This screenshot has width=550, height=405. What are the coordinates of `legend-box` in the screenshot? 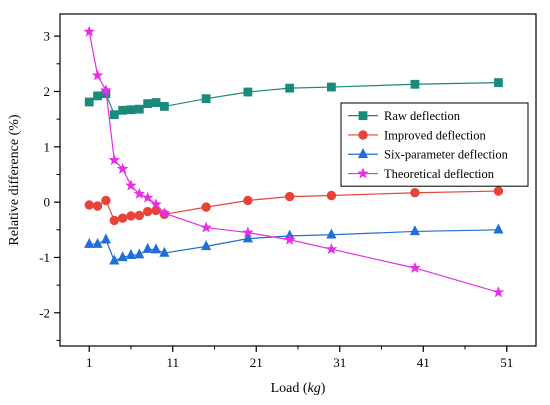 It's located at (434, 144).